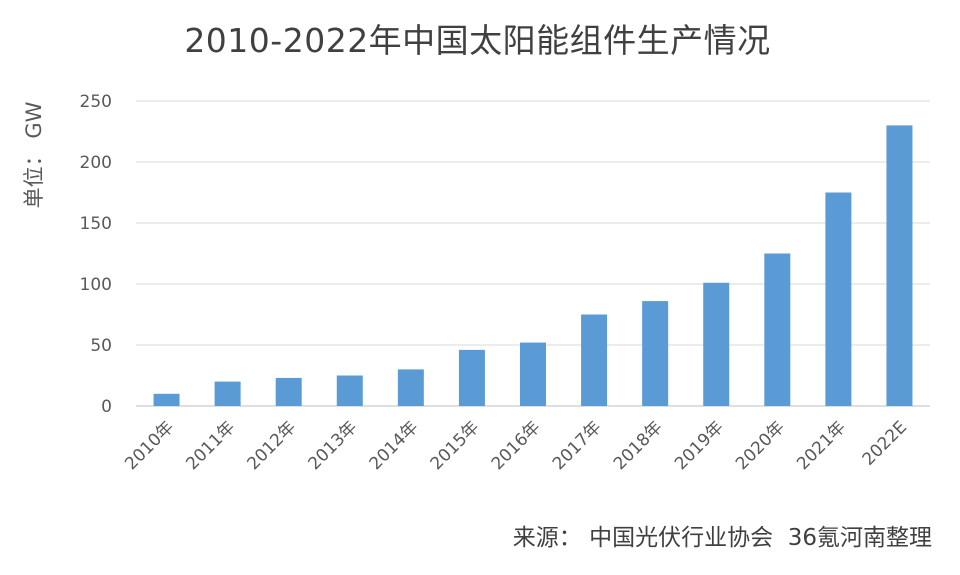  Describe the element at coordinates (106, 407) in the screenshot. I see `y-tick-label: 0` at that location.